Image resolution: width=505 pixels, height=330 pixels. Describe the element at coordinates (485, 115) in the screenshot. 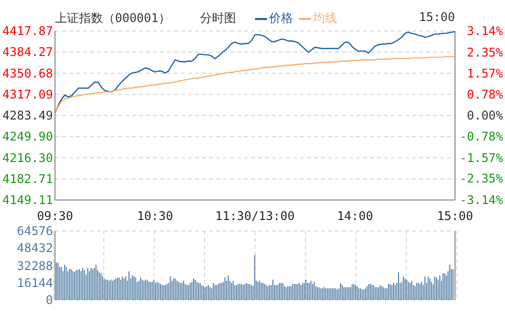

I see `y2-tick-label: 0.00%` at that location.